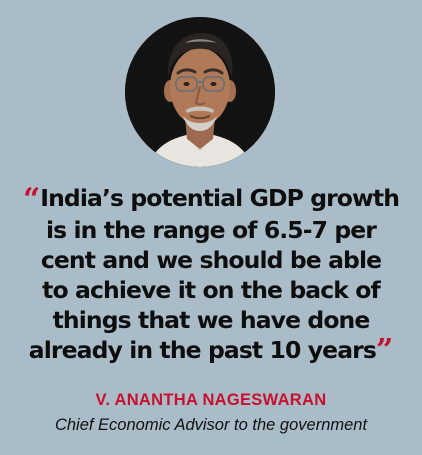  Describe the element at coordinates (211, 400) in the screenshot. I see `speaker-name: V. ANANTHA NAGESWARAN` at that location.